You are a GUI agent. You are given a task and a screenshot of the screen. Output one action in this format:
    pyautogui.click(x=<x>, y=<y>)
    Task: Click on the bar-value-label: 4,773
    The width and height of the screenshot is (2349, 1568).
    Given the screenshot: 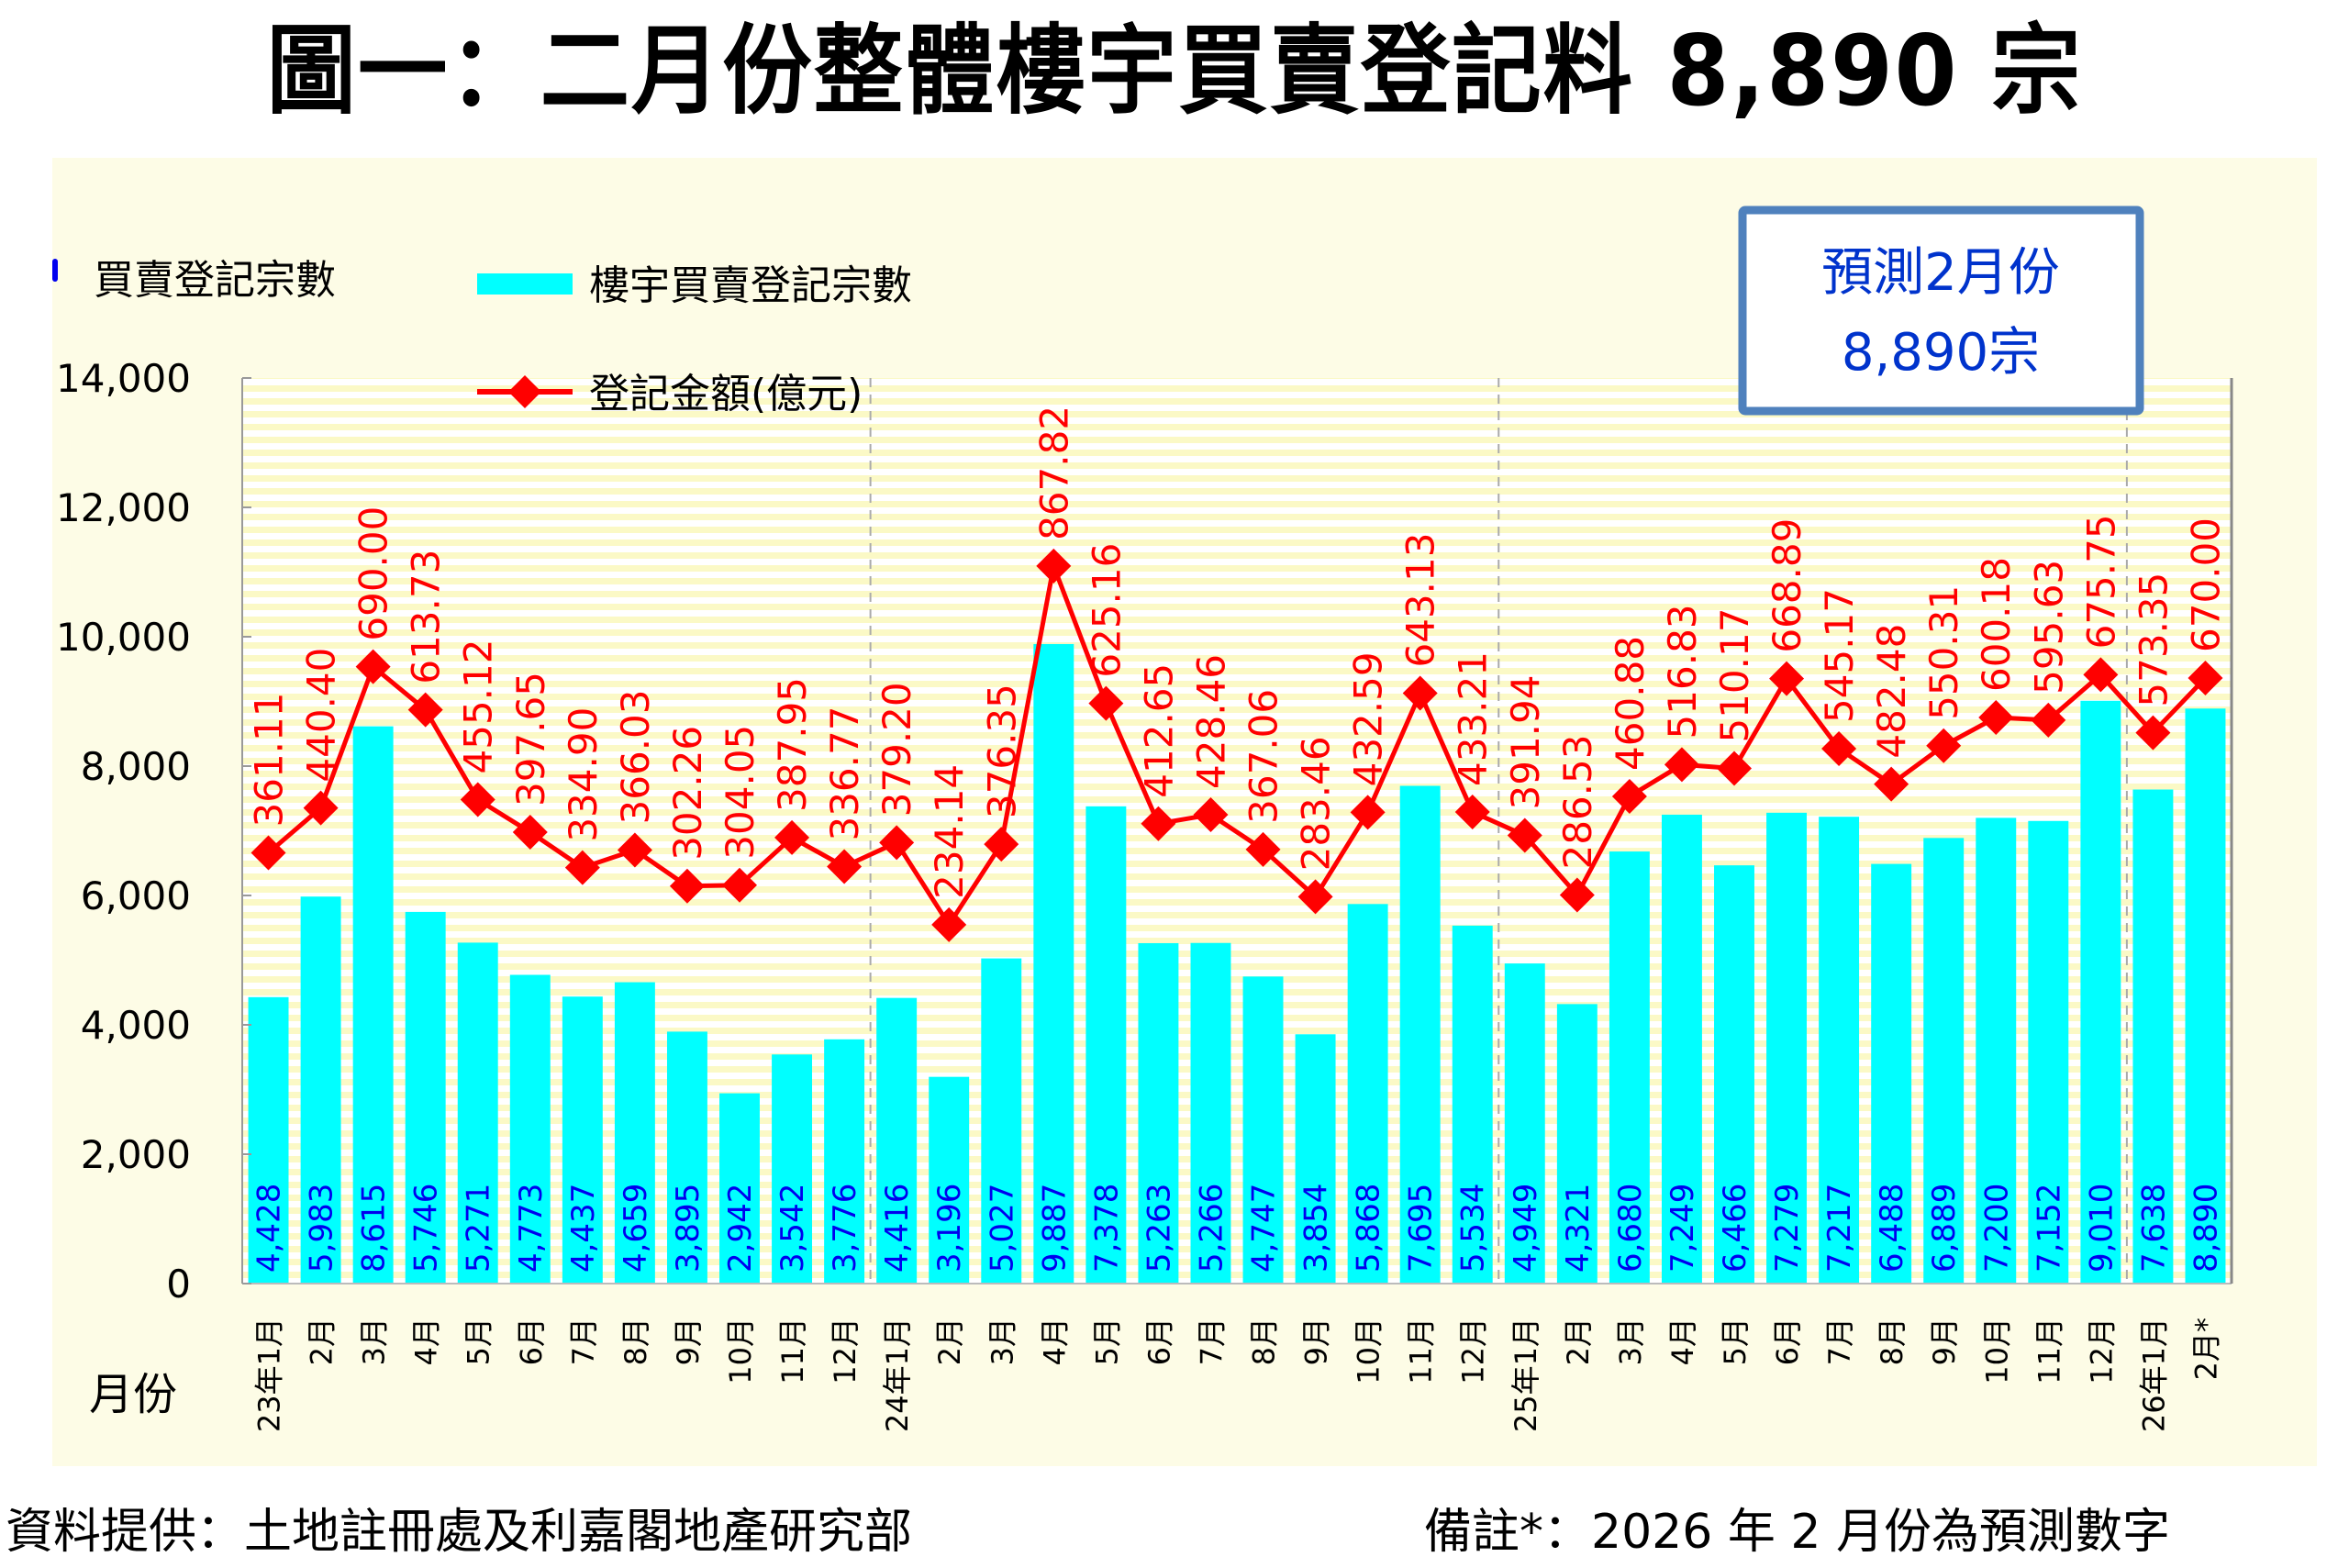 What is the action you would take?
    pyautogui.click(x=531, y=1228)
    